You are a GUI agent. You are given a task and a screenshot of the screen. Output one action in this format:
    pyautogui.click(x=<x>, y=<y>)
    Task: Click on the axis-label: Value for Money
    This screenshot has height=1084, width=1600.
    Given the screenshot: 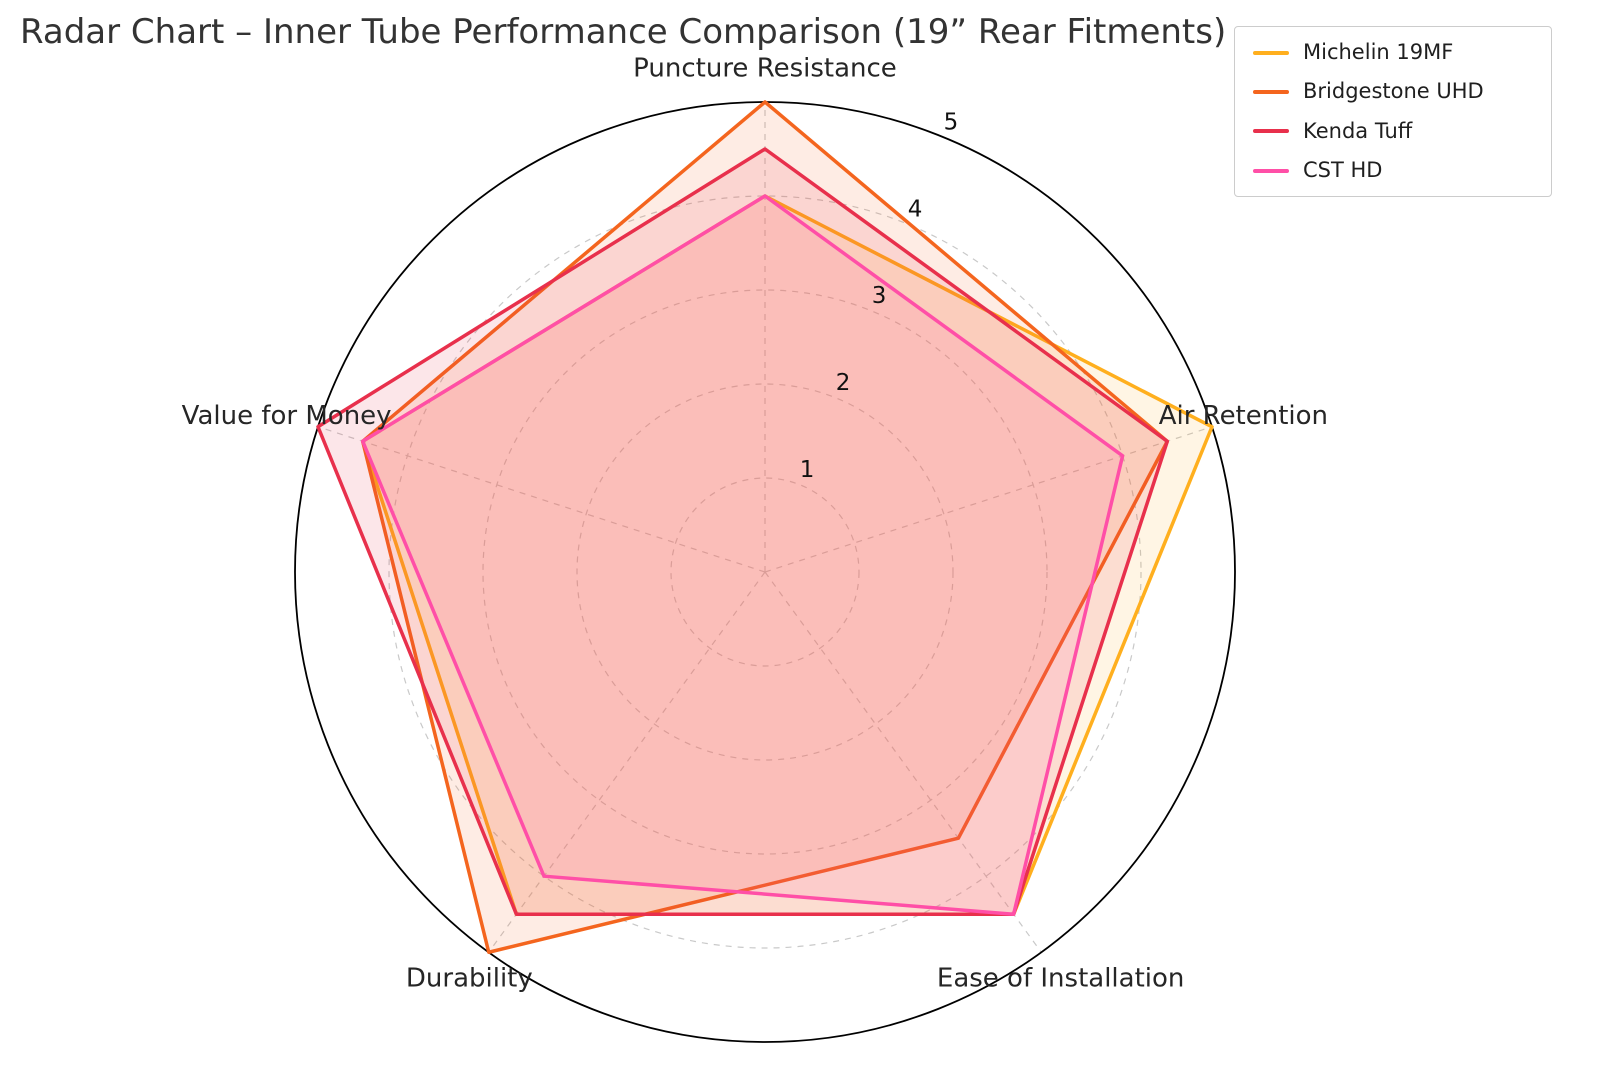 What is the action you would take?
    pyautogui.click(x=287, y=416)
    